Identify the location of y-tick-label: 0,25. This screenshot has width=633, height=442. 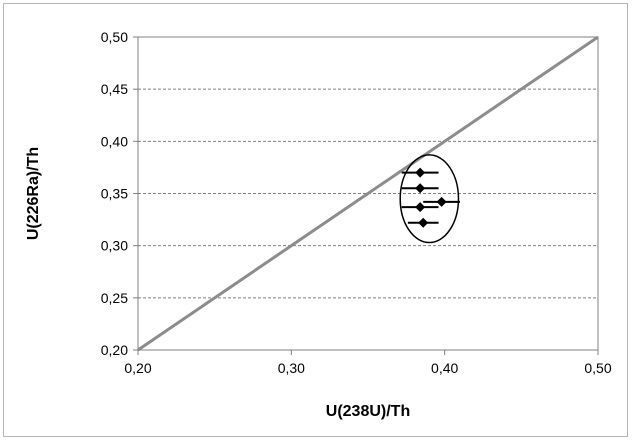
(114, 298).